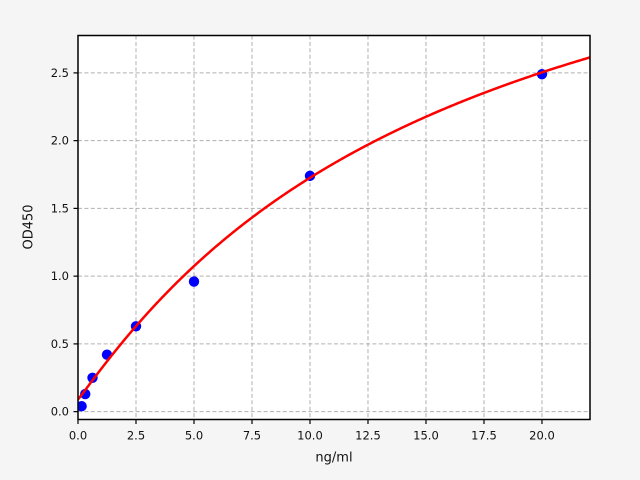  Describe the element at coordinates (310, 436) in the screenshot. I see `x-tick-label: 10.0` at that location.